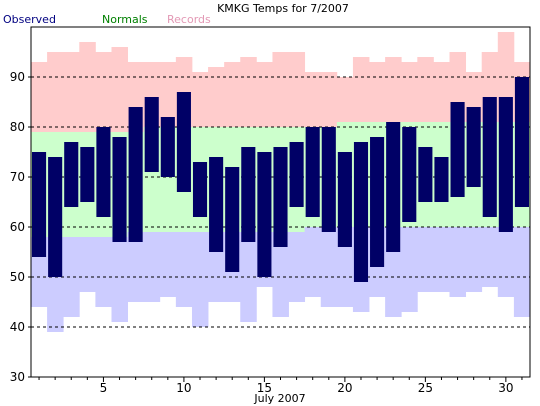 This screenshot has height=406, width=540. What do you see at coordinates (17, 77) in the screenshot?
I see `y-tick-label-90: 90` at bounding box center [17, 77].